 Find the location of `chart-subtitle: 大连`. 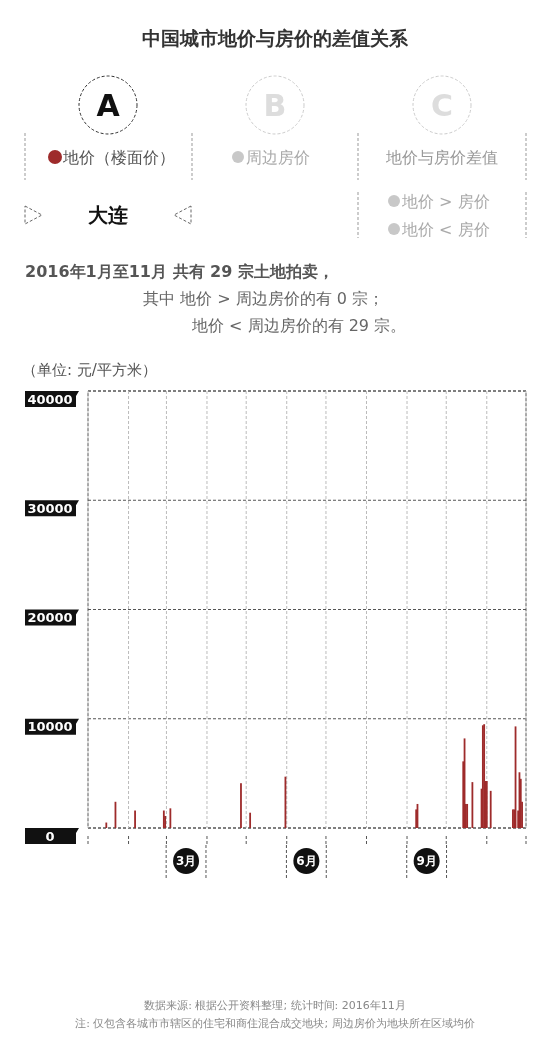

chart-subtitle: 大连 is located at coordinates (108, 215).